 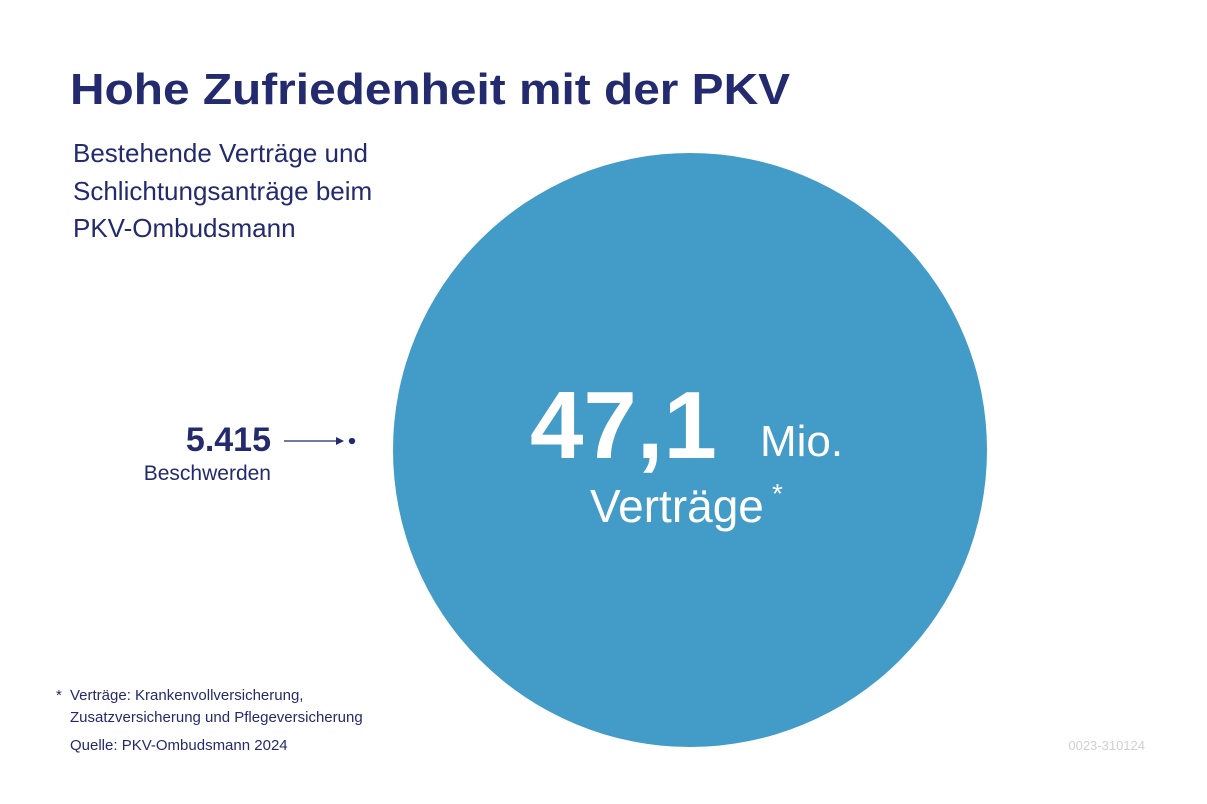 I want to click on bubble, so click(x=352, y=441).